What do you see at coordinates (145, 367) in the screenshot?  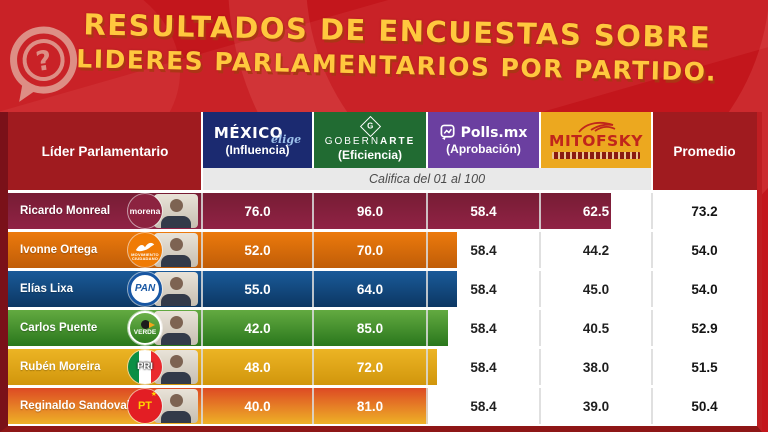 I see `pri-logo-icon: PRI` at bounding box center [145, 367].